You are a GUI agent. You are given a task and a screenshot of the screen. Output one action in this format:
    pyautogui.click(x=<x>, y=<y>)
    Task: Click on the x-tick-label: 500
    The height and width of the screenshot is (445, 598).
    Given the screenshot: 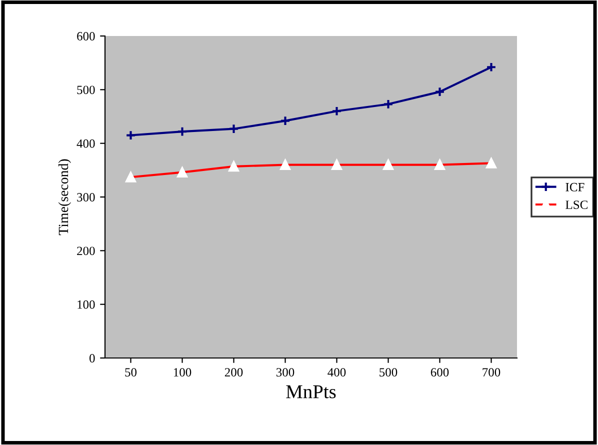 What is the action you would take?
    pyautogui.click(x=389, y=372)
    